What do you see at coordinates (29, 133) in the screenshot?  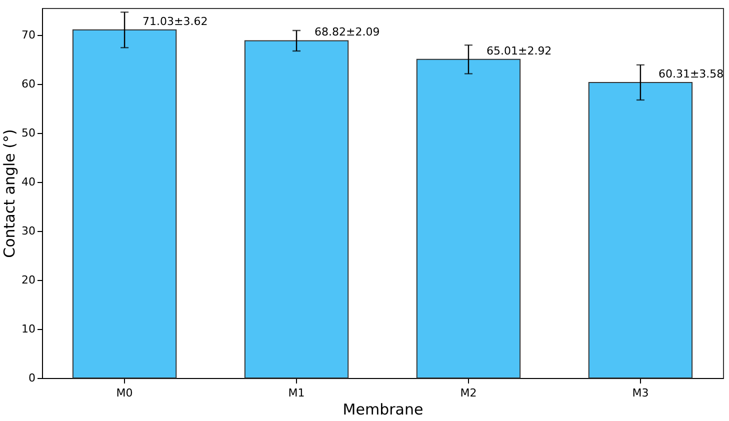 I see `y-tick-label: 50` at bounding box center [29, 133].